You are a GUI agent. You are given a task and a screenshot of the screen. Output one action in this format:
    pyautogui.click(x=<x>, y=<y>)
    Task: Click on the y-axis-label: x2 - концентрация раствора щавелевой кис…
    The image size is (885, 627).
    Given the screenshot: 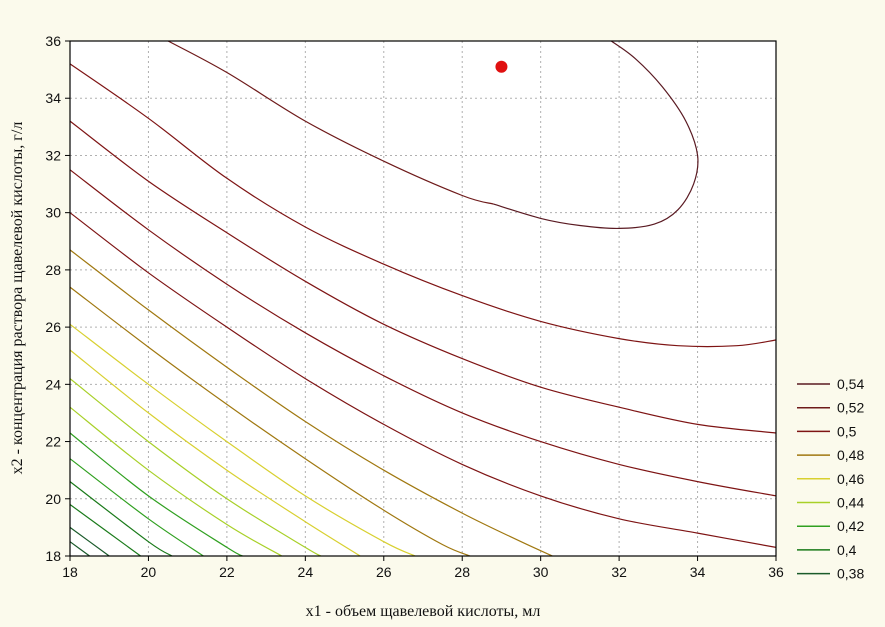 What is the action you would take?
    pyautogui.click(x=17, y=298)
    